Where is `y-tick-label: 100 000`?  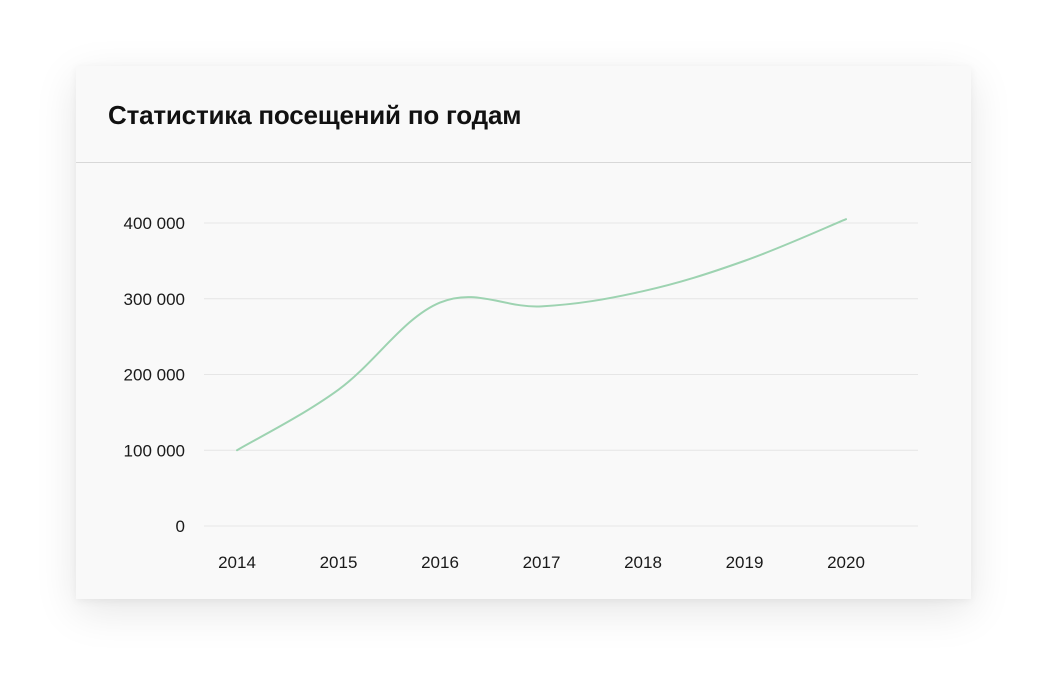
y-tick-label: 100 000 is located at coordinates (154, 450).